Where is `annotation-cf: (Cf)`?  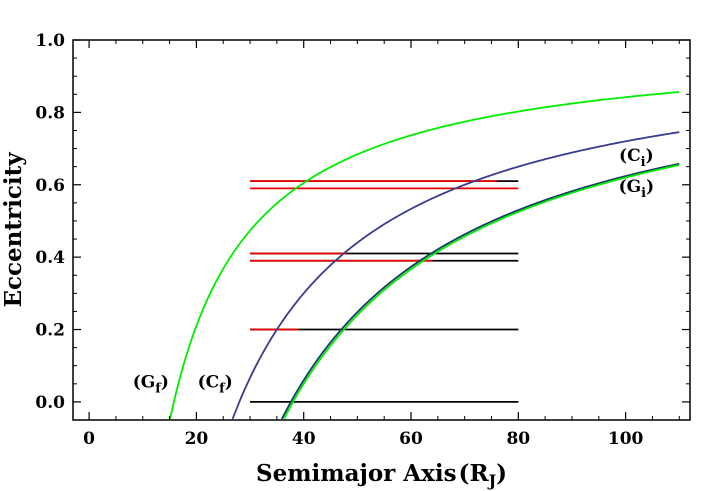 annotation-cf: (Cf) is located at coordinates (215, 384).